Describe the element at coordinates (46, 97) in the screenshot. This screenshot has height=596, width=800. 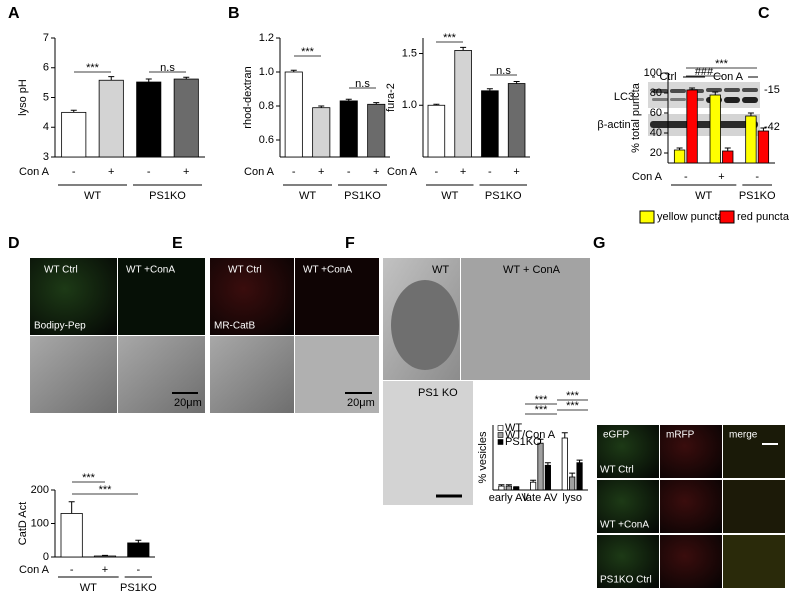
I see `y-tick-label: 5` at that location.